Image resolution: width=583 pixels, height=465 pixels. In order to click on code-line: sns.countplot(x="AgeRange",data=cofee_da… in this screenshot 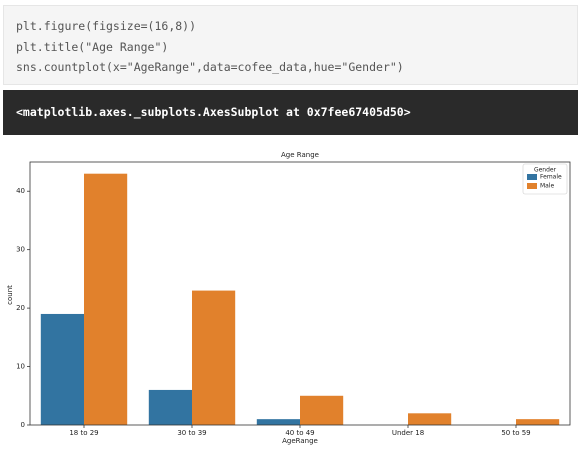, I will do `click(210, 67)`.